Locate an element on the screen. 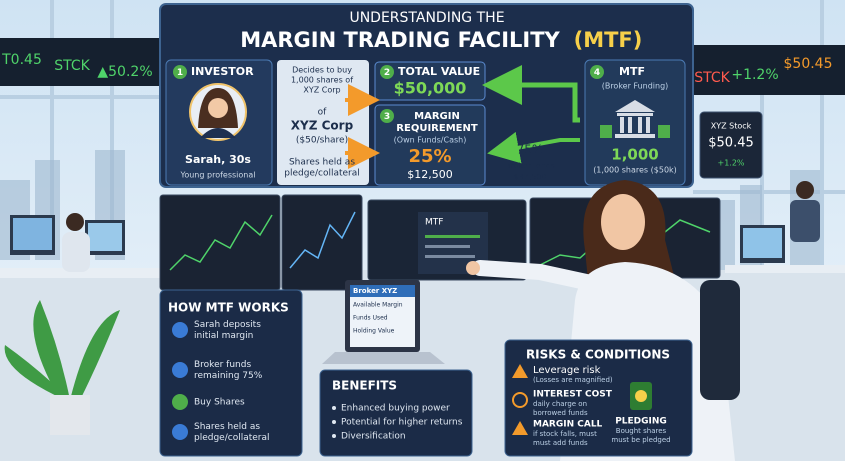 The width and height of the screenshot is (845, 461). risk-desc: must be pledged is located at coordinates (640, 440).